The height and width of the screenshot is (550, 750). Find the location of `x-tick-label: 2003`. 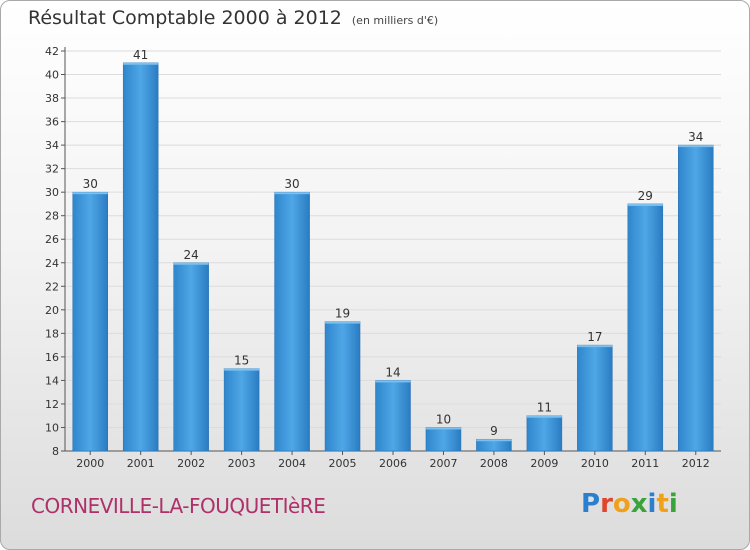

x-tick-label: 2003 is located at coordinates (242, 463).